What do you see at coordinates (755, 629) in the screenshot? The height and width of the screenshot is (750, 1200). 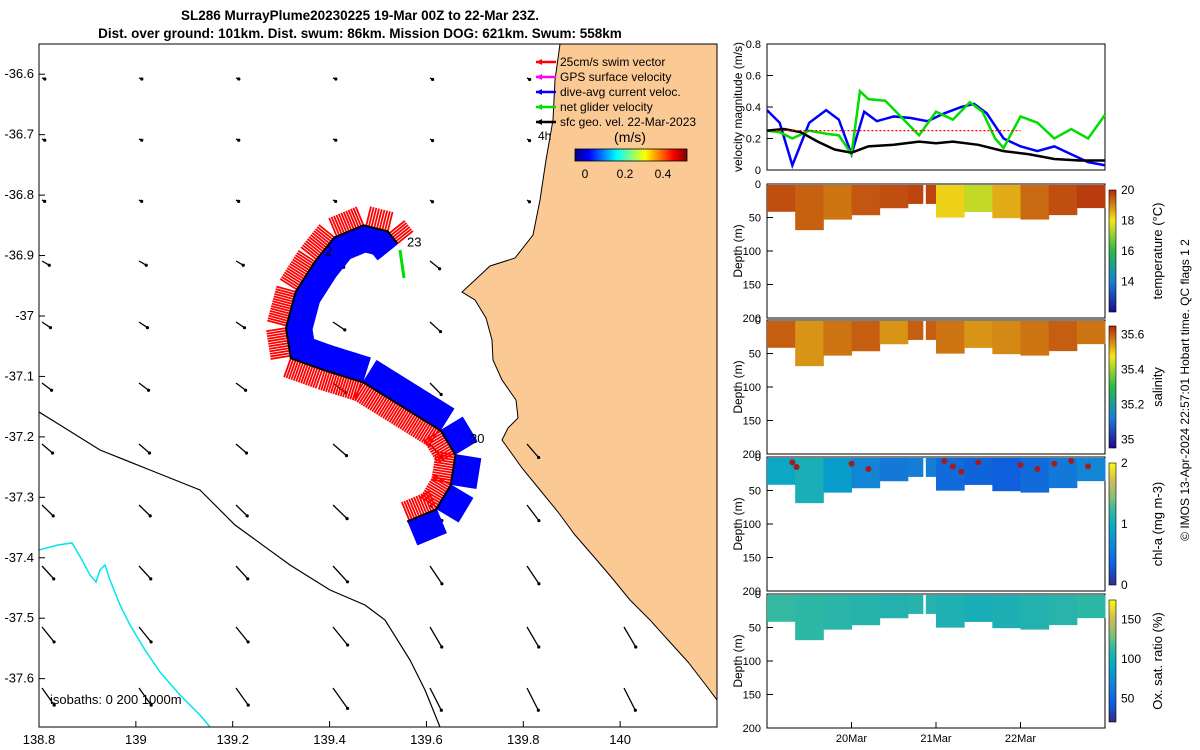 I see `section-ytick-label: 50` at bounding box center [755, 629].